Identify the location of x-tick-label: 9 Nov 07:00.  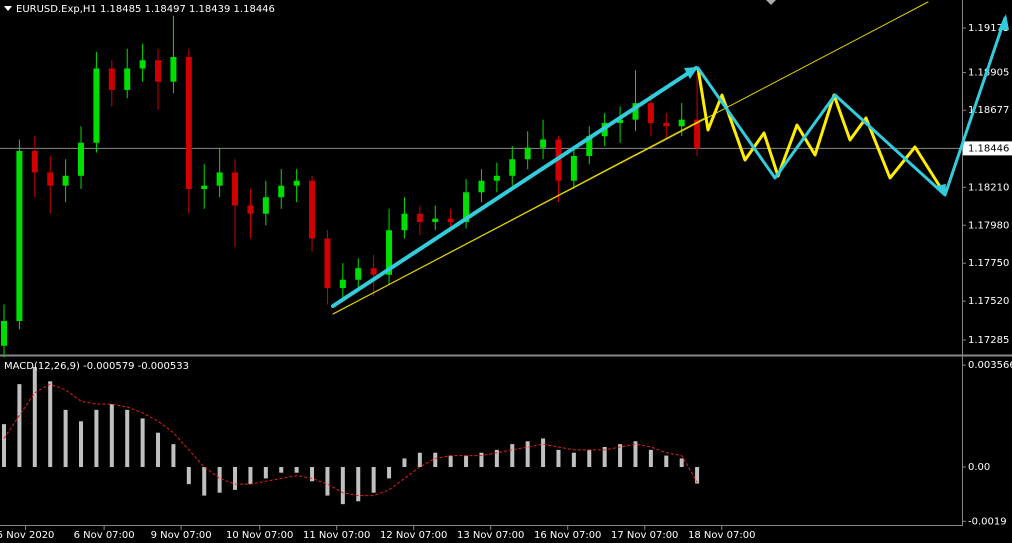
(181, 535).